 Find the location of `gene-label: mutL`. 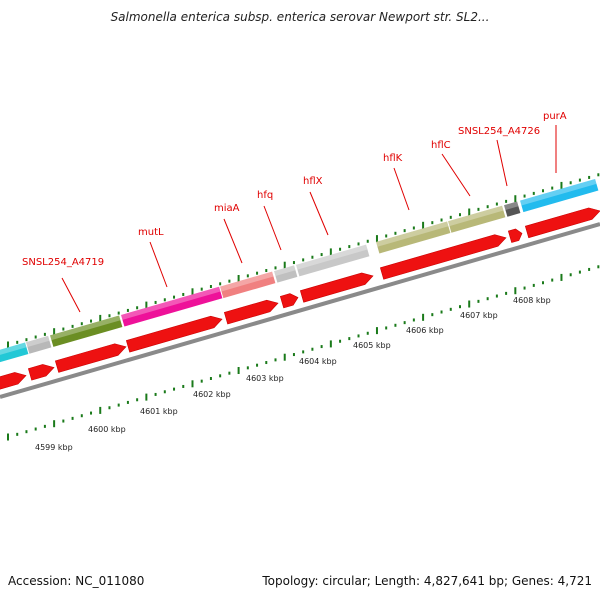

gene-label: mutL is located at coordinates (151, 232).